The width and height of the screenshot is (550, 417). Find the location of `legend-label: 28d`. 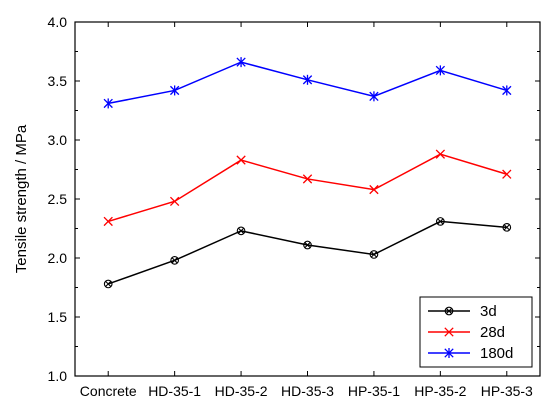

legend-label: 28d is located at coordinates (492, 332).